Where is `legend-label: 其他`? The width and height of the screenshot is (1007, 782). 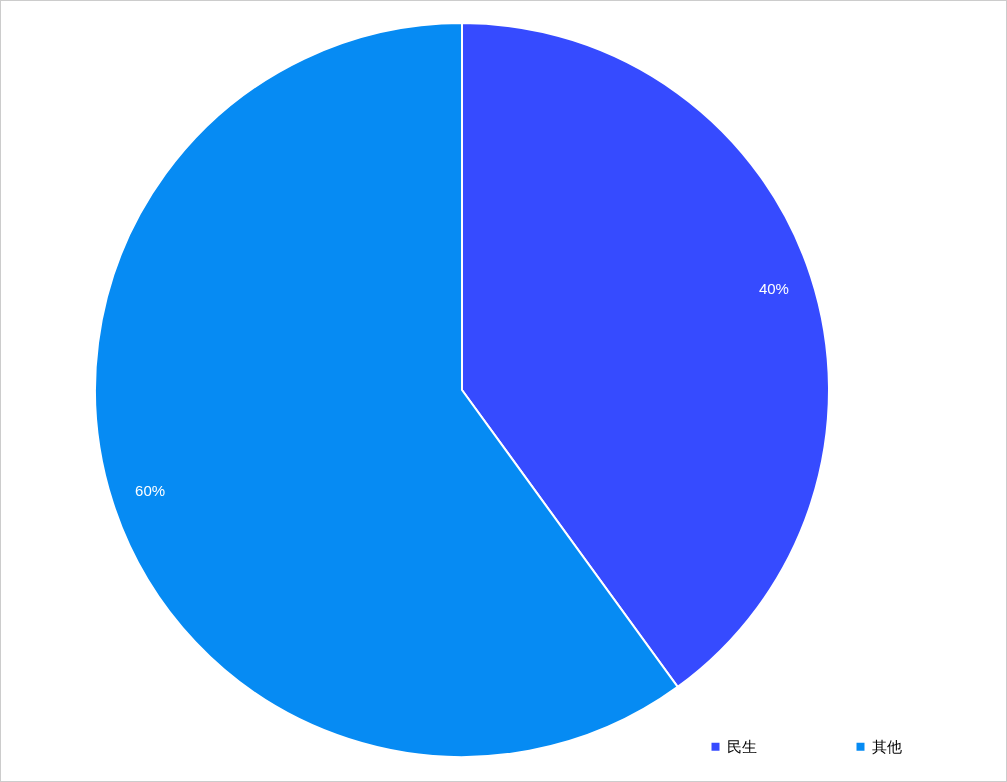 legend-label: 其他 is located at coordinates (887, 746).